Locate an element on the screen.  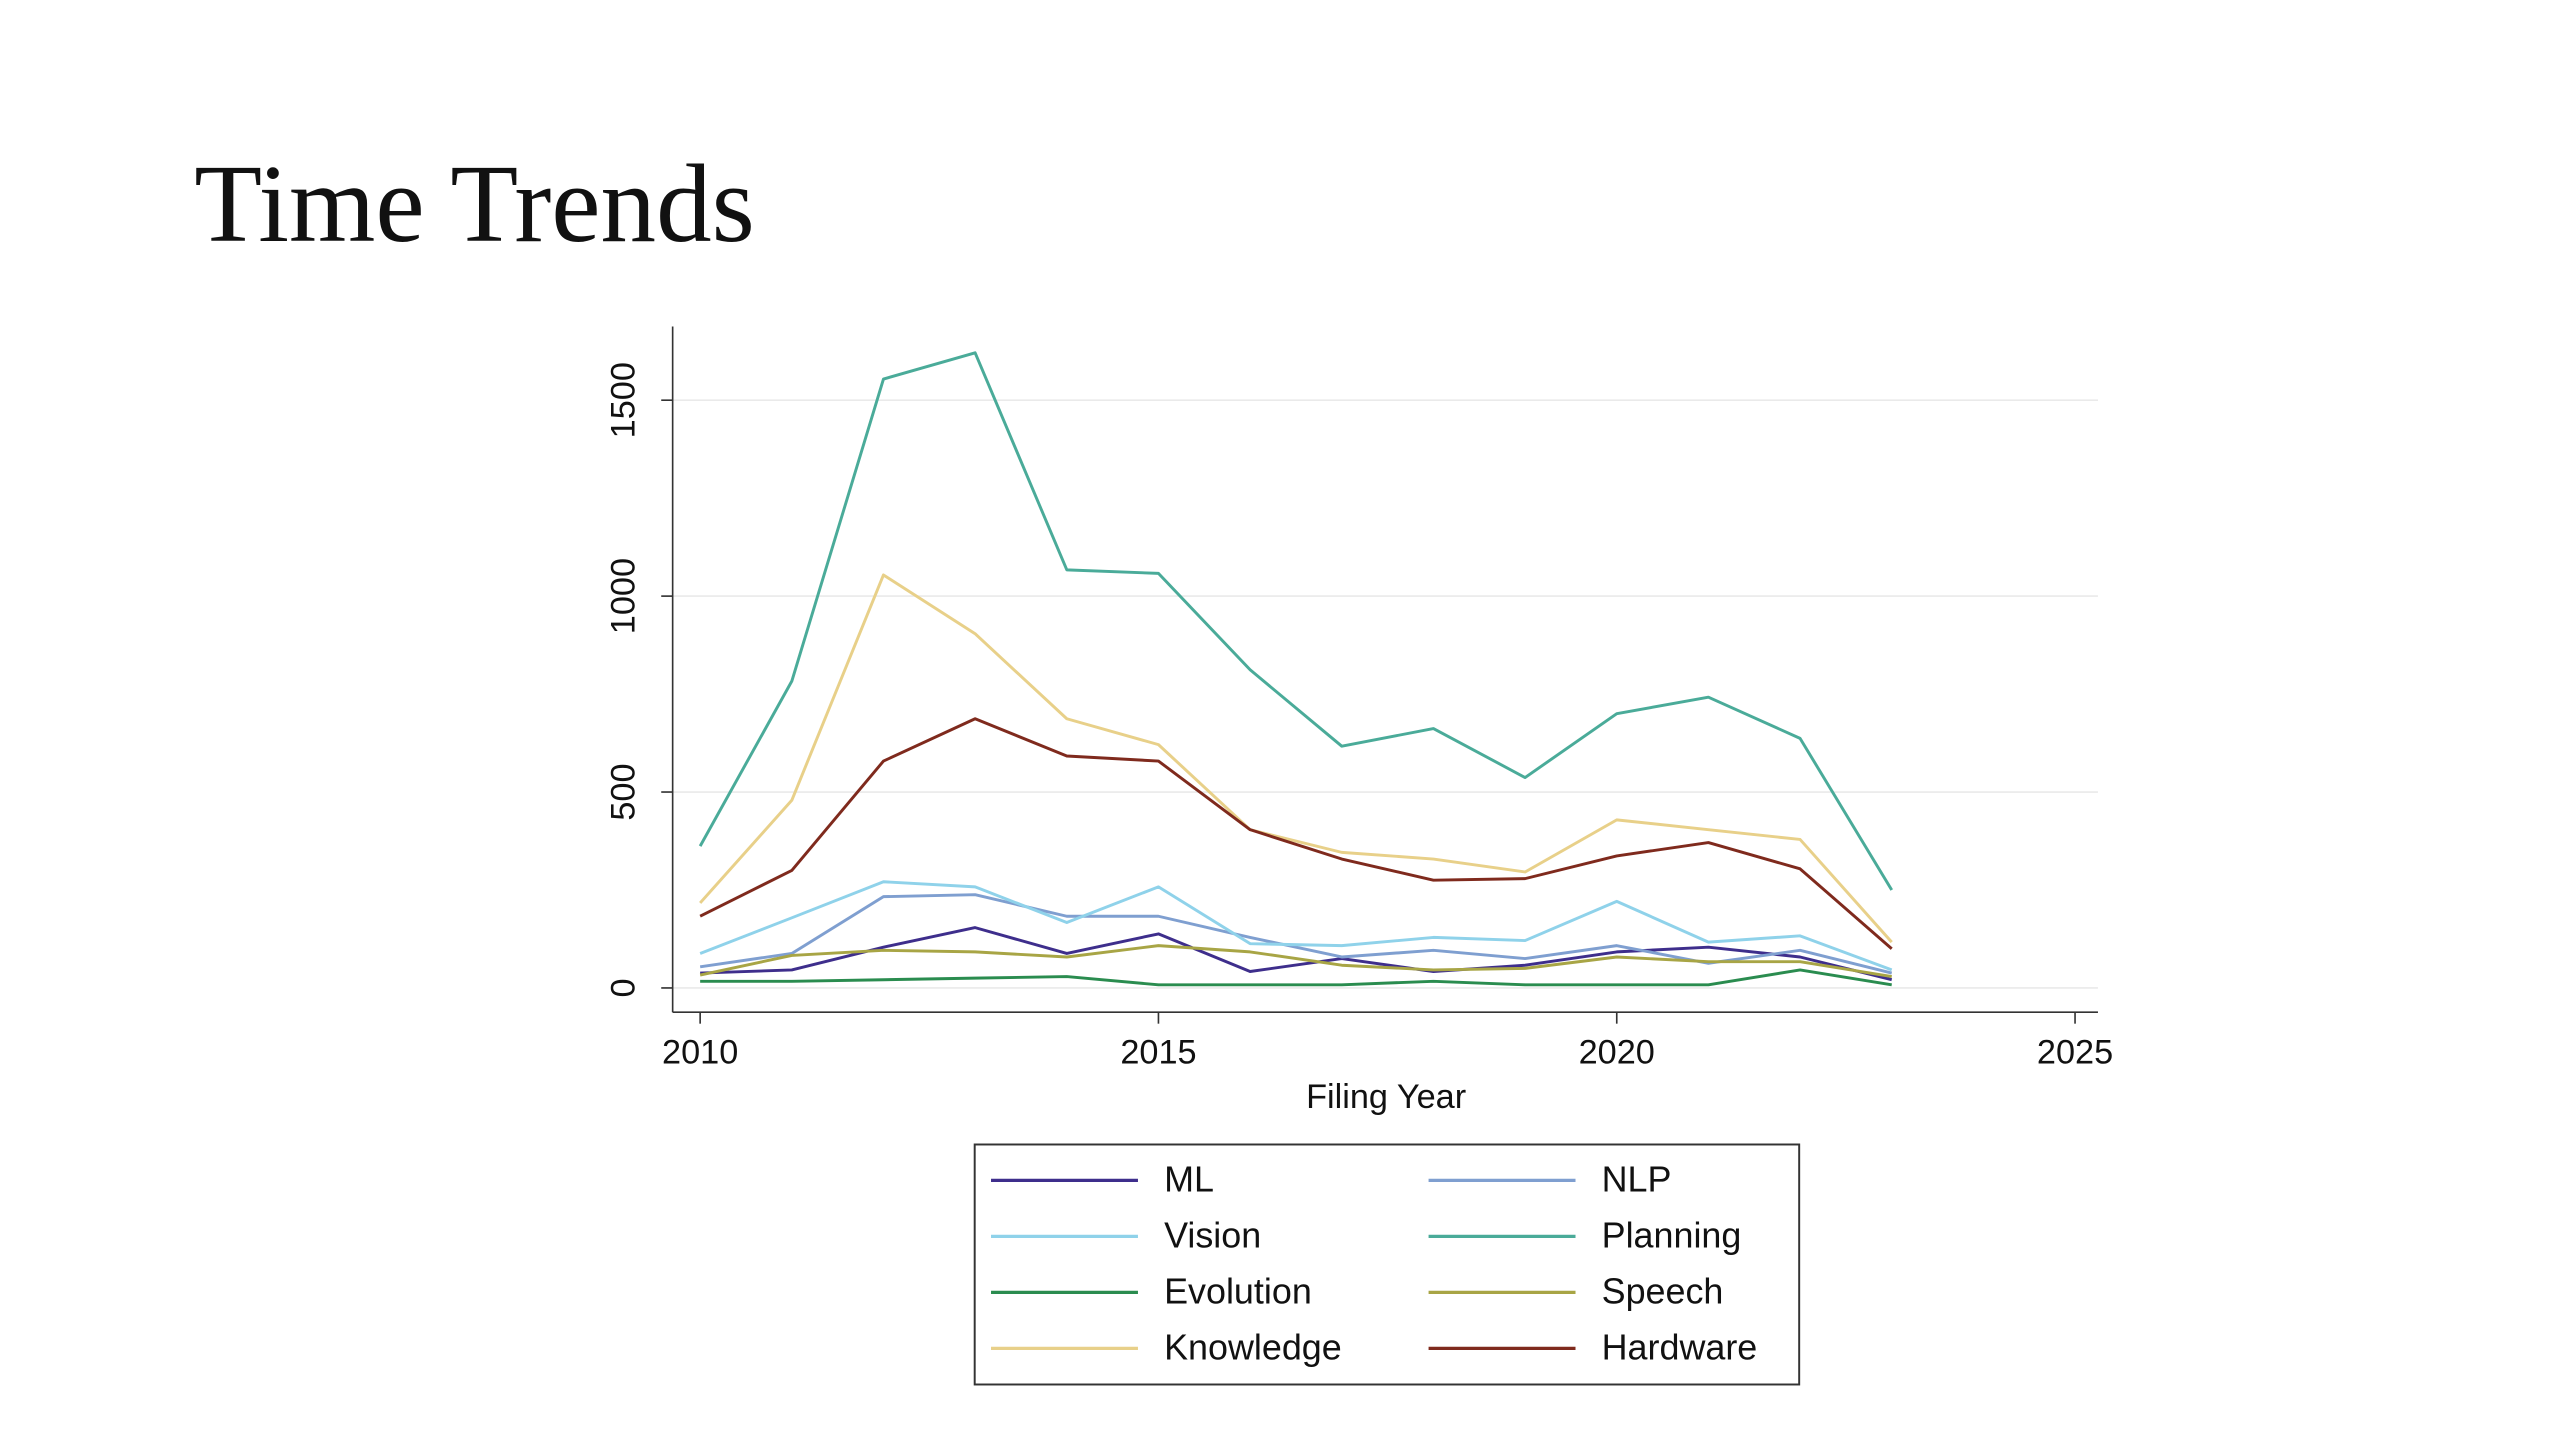
legend-label: Vision is located at coordinates (1212, 1235).